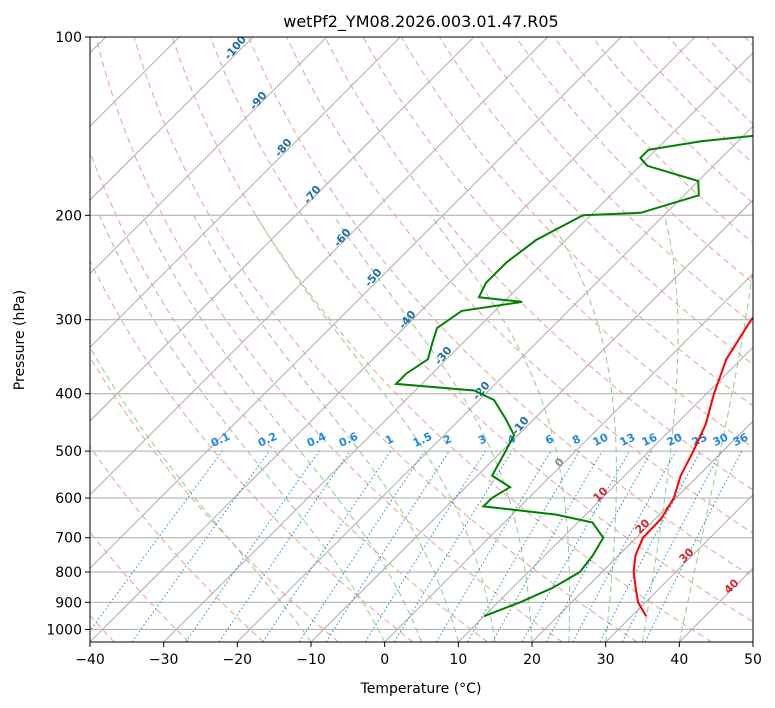 The height and width of the screenshot is (708, 775). Describe the element at coordinates (627, 440) in the screenshot. I see `mixing-ratio-label: 13` at that location.